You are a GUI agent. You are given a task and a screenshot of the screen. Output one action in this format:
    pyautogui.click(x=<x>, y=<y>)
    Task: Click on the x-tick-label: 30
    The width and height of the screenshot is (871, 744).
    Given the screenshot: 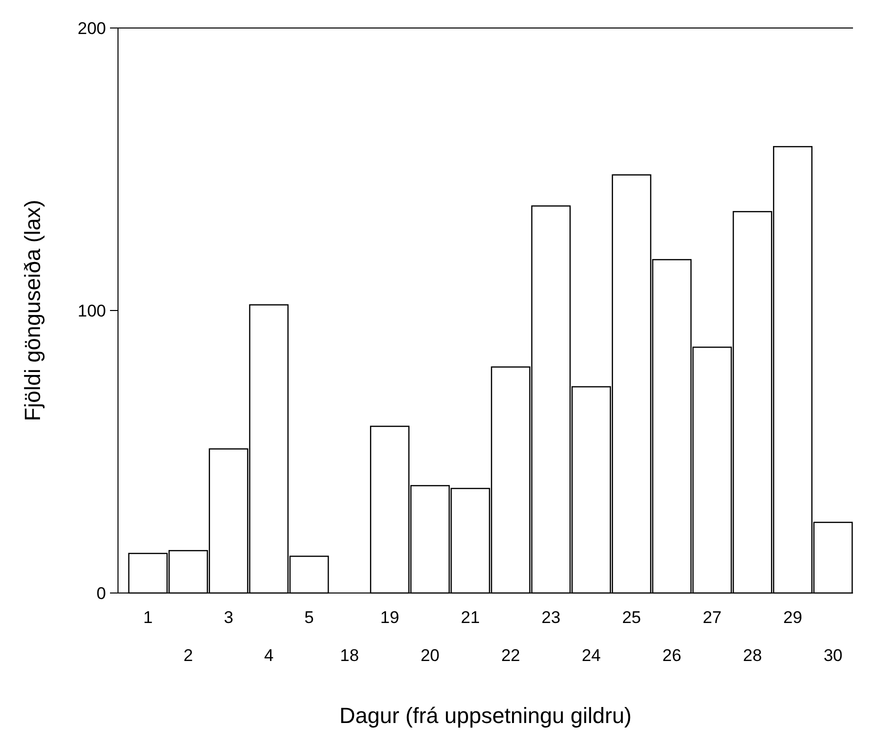 What is the action you would take?
    pyautogui.click(x=833, y=655)
    